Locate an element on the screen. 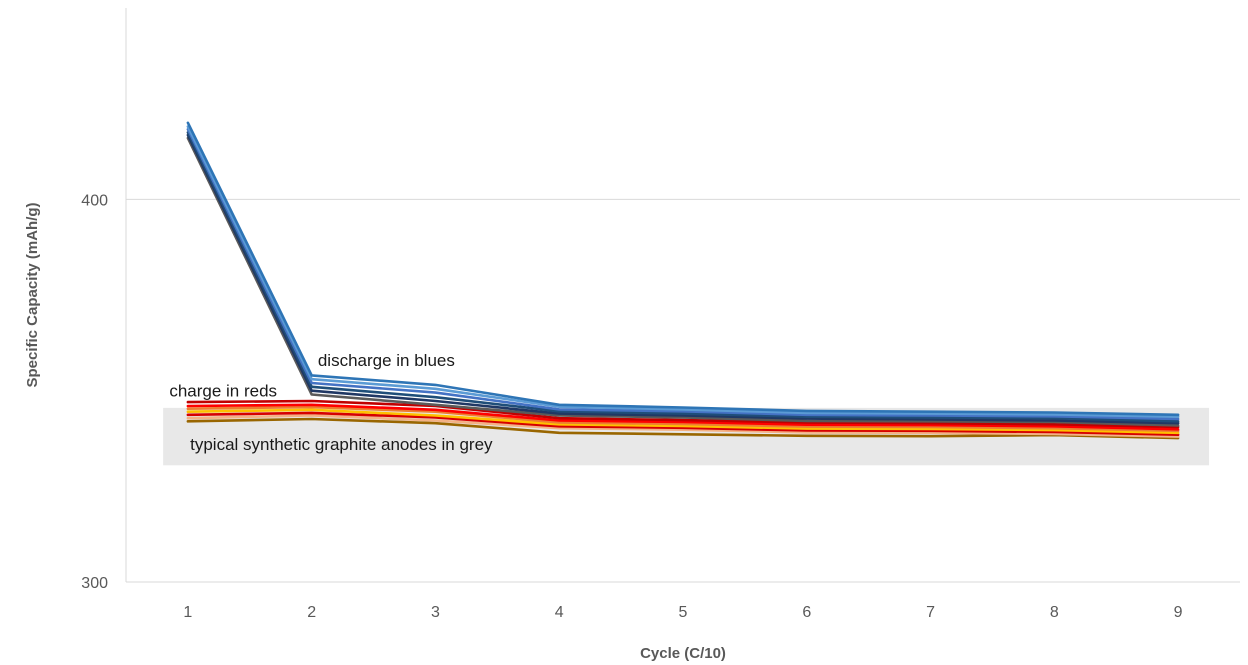 Image resolution: width=1248 pixels, height=665 pixels. x-tick-label: 3 is located at coordinates (435, 612).